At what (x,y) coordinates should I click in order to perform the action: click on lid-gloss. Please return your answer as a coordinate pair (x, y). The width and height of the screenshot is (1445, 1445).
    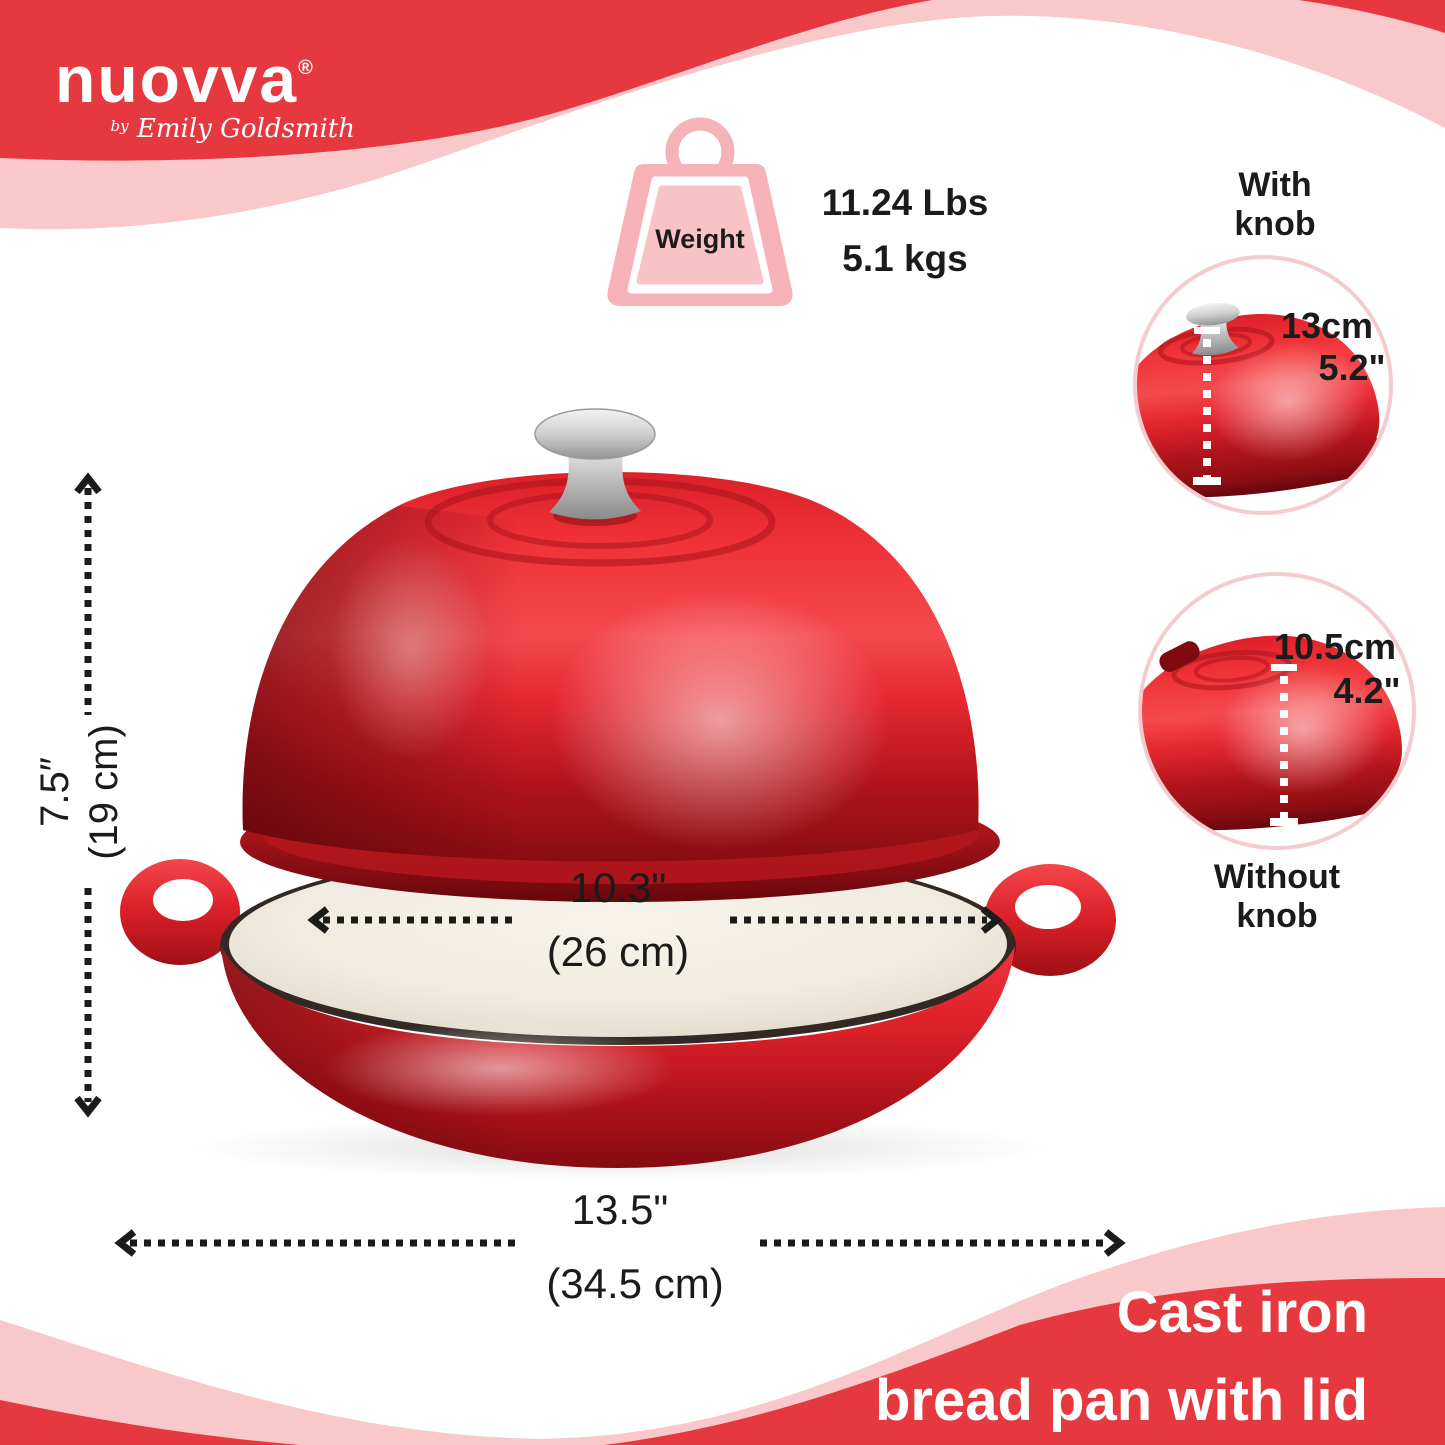
    Looking at the image, I should click on (720, 720).